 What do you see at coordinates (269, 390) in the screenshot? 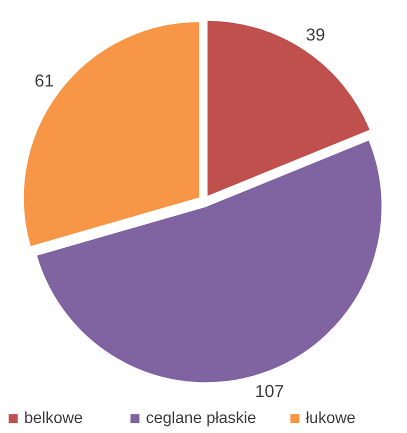
I see `data-label: 107` at bounding box center [269, 390].